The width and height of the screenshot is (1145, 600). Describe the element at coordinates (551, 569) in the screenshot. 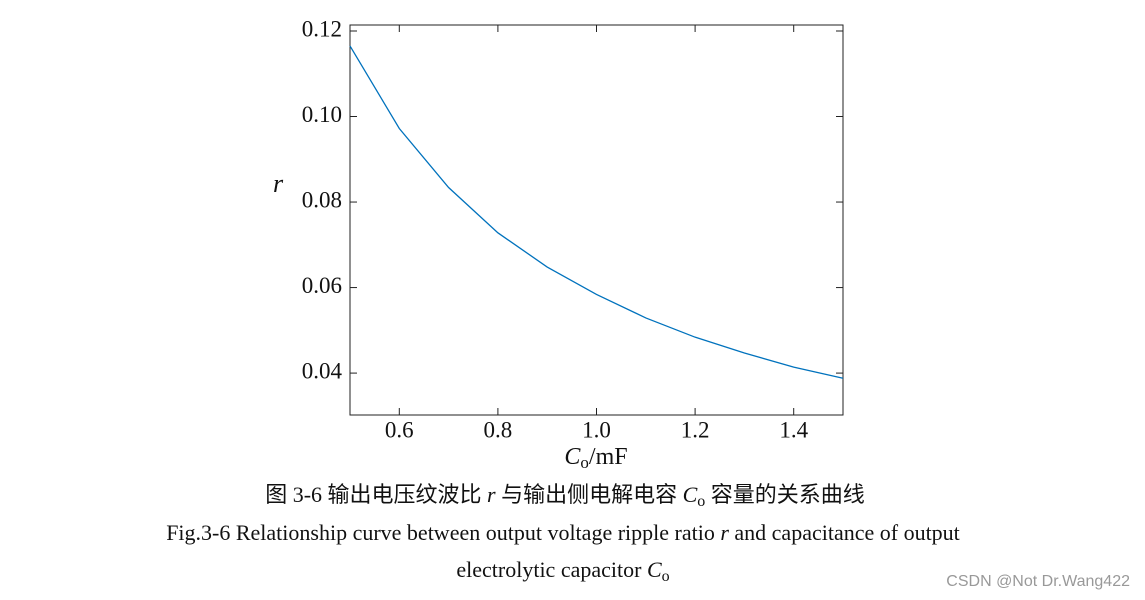

I see `caption-part: electrolytic capacitor` at that location.